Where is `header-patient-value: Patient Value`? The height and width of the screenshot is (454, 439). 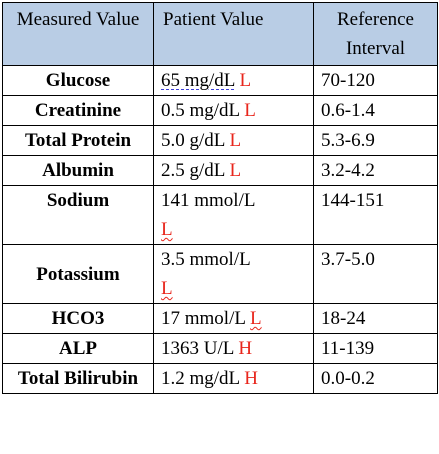
header-patient-value: Patient Value is located at coordinates (233, 34).